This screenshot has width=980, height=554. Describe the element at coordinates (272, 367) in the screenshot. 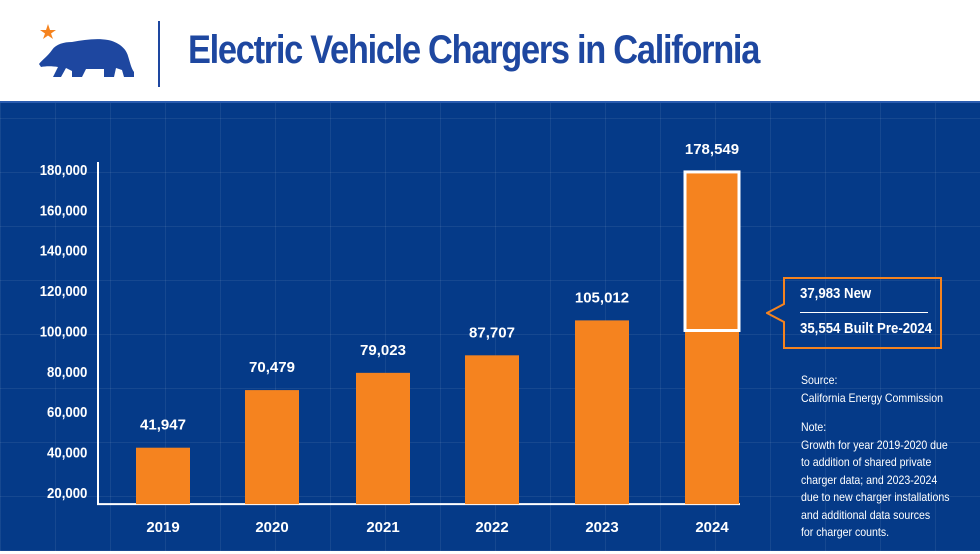

I see `data-label: 70,479` at that location.